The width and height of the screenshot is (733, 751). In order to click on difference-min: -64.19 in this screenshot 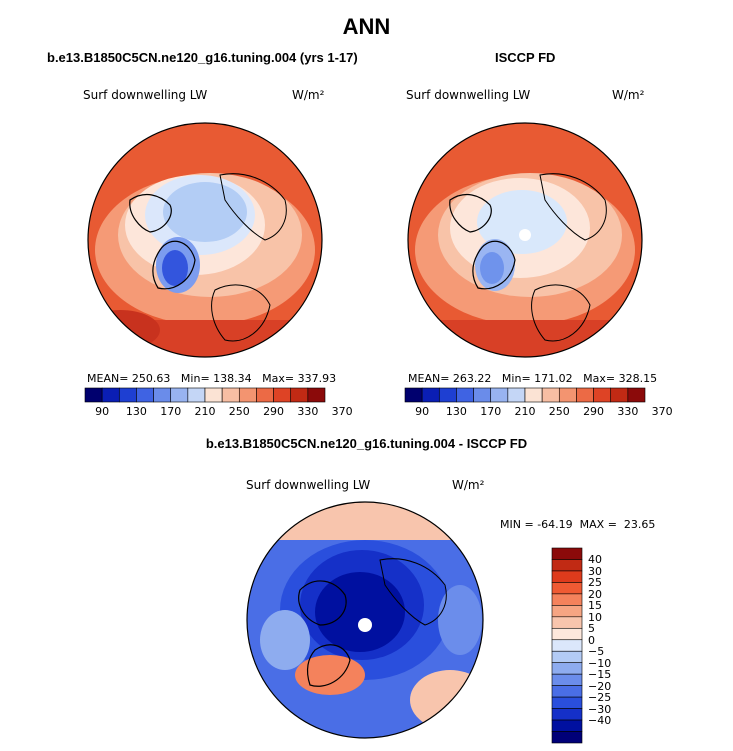, I will do `click(555, 524)`.